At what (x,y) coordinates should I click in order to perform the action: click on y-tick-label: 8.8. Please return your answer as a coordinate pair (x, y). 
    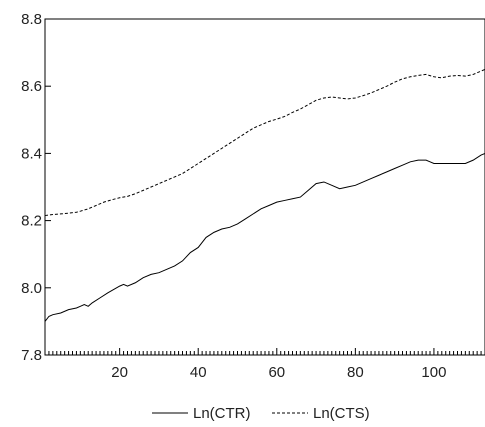
    Looking at the image, I should click on (31, 19).